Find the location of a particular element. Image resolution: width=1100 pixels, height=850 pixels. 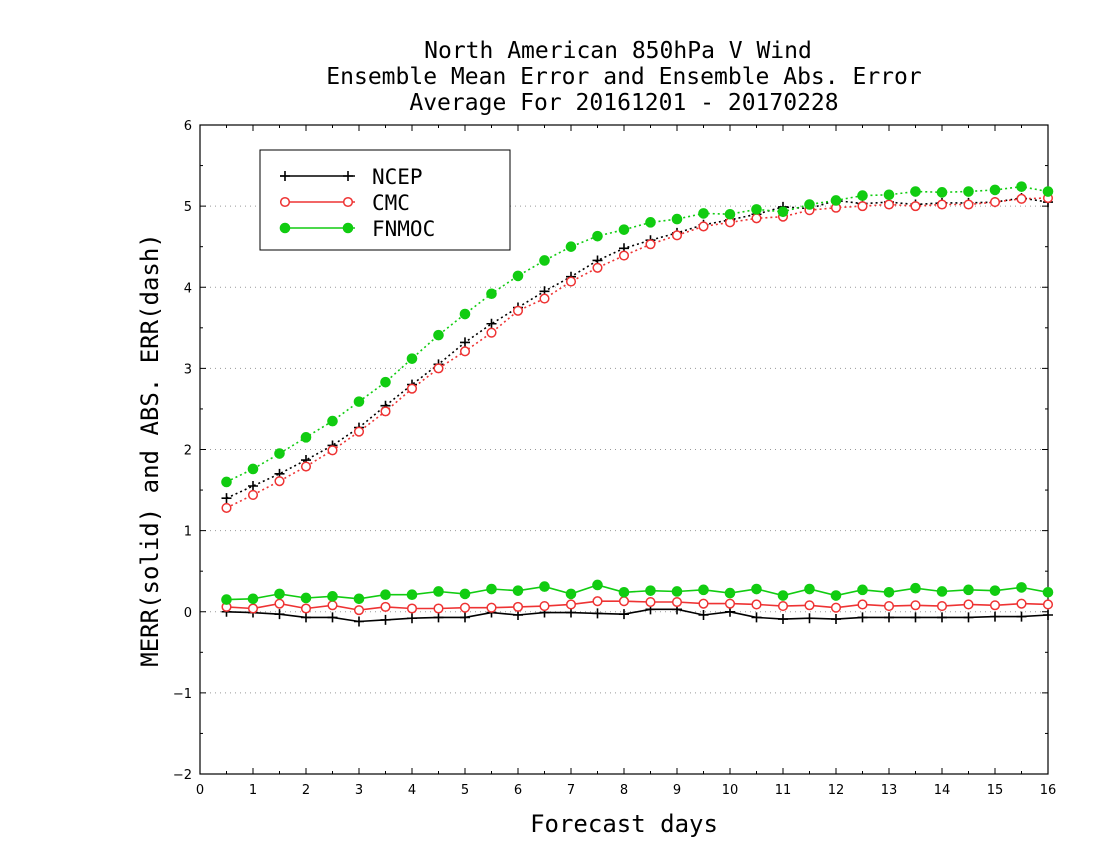

chart-title-line-3: Average For 20161201 - 20170228 is located at coordinates (623, 103).